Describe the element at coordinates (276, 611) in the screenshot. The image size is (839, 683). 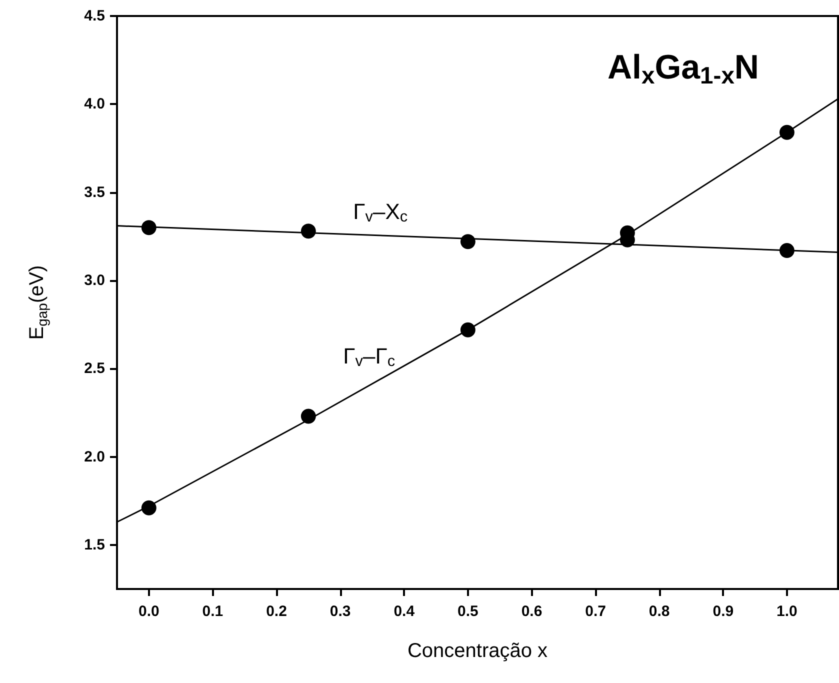
I see `x-tick-label: 0.2` at that location.